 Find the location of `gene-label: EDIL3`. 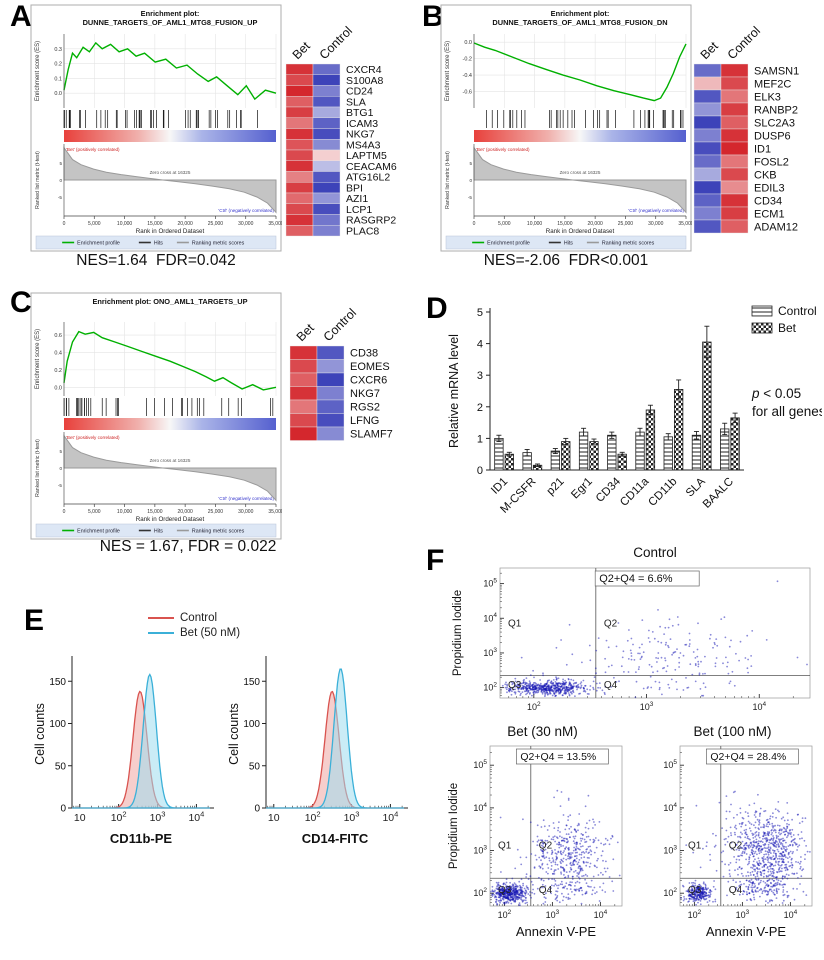

gene-label: EDIL3 is located at coordinates (769, 188).